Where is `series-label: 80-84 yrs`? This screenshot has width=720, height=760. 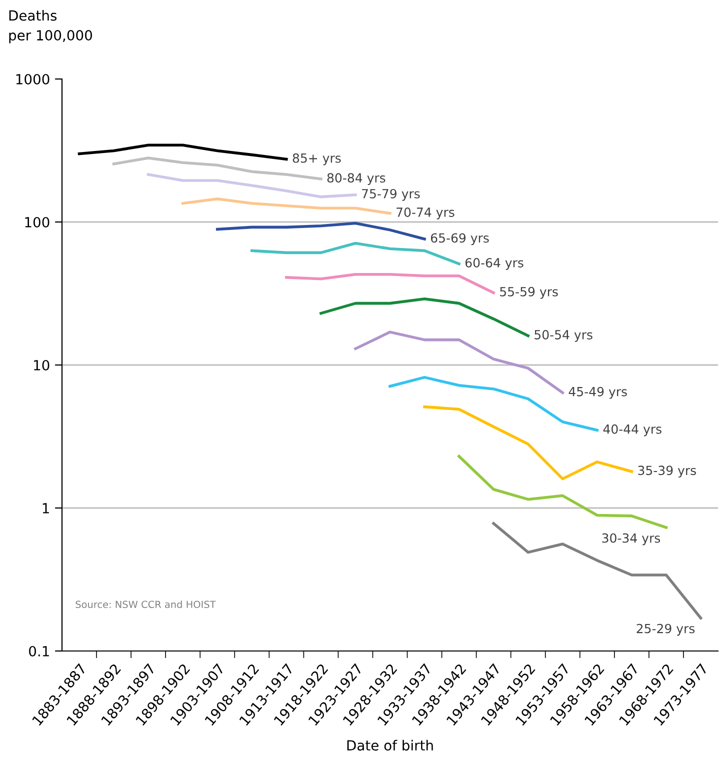 series-label: 80-84 yrs is located at coordinates (356, 179).